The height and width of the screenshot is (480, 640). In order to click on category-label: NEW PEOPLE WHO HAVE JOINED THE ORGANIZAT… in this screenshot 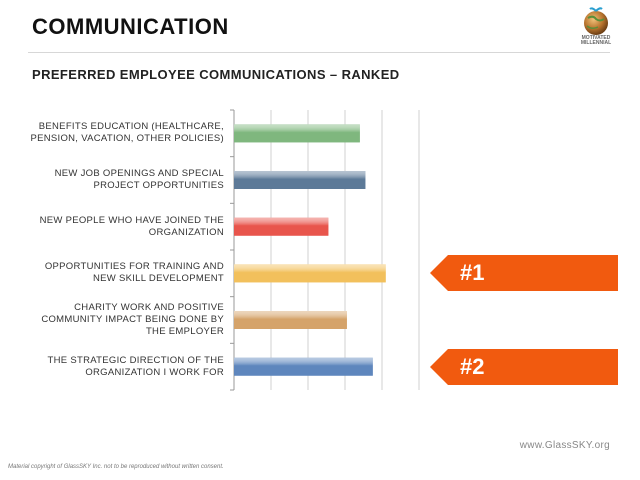, I will do `click(131, 226)`.